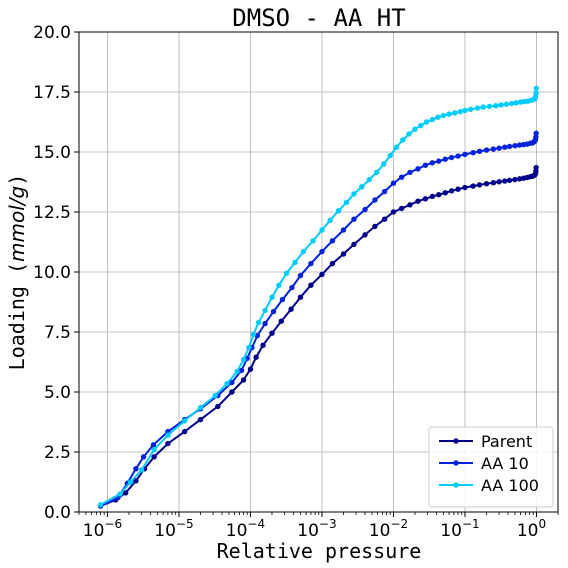 This screenshot has height=568, width=568. Describe the element at coordinates (57, 513) in the screenshot. I see `y-tick-label: 0.0` at that location.